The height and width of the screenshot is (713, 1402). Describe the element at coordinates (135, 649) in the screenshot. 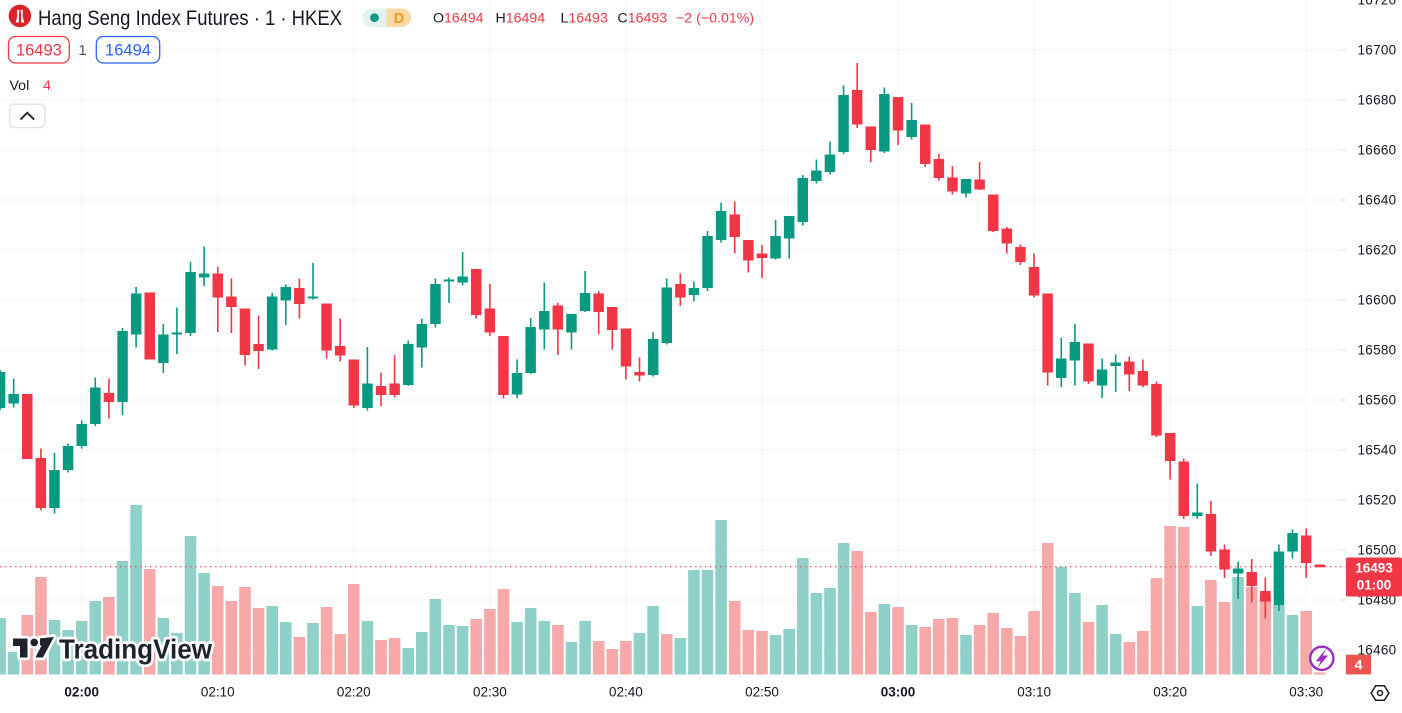

I see `svg-text: TradingView` at that location.